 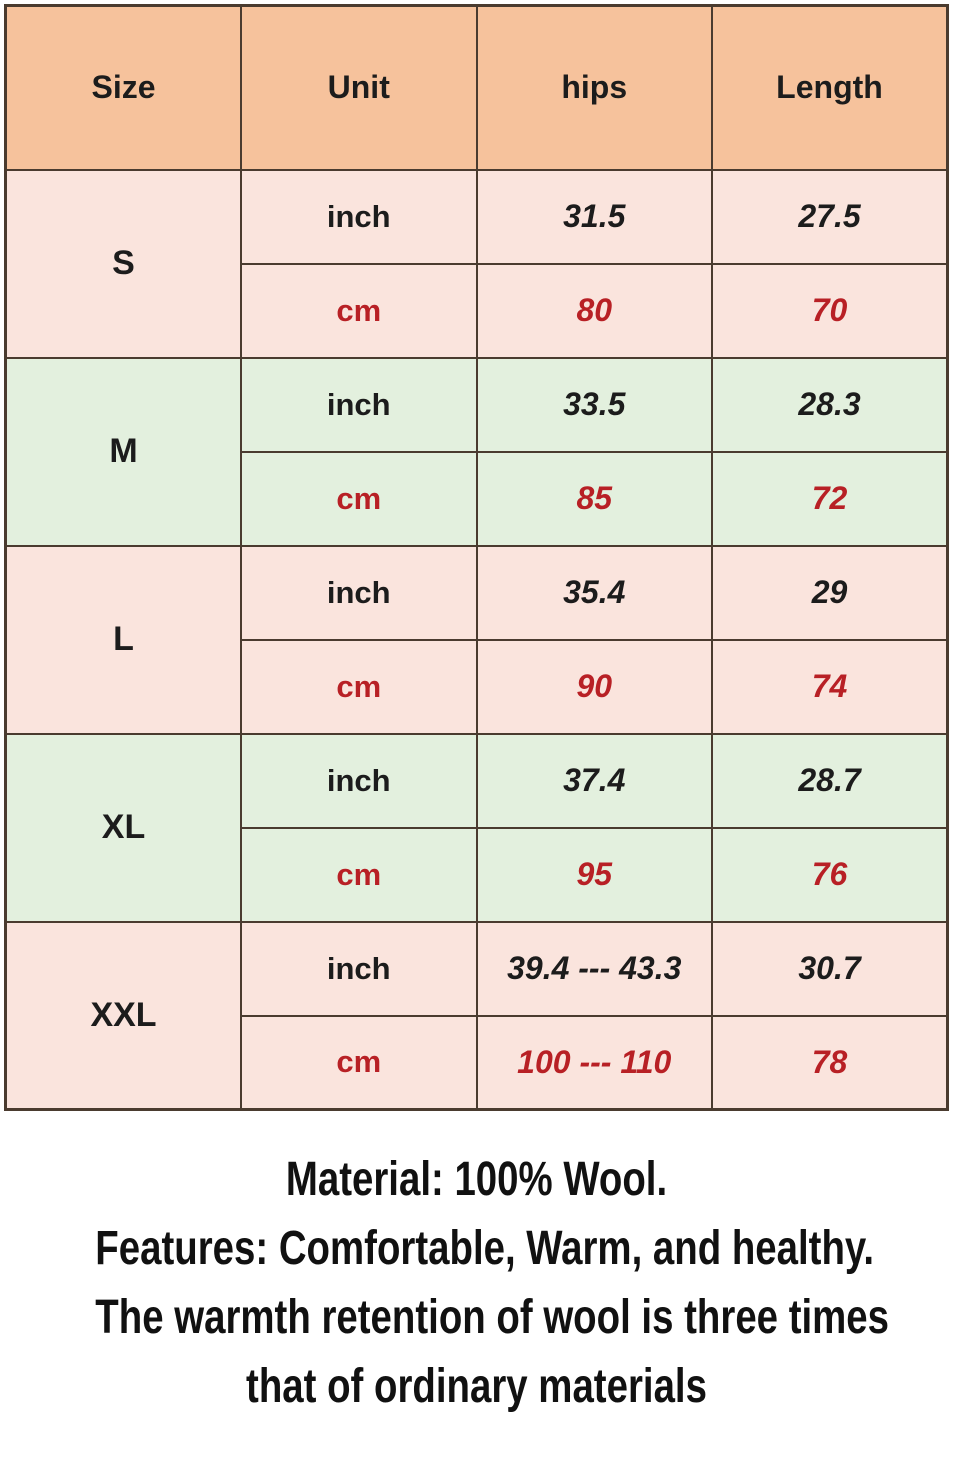 I want to click on row-xl-inch: XL inch 37.4 28.7, so click(x=476, y=827).